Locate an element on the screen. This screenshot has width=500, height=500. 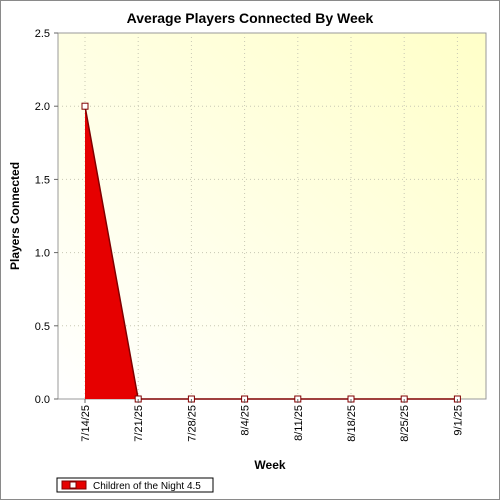
data-point-marker is located at coordinates (85, 106).